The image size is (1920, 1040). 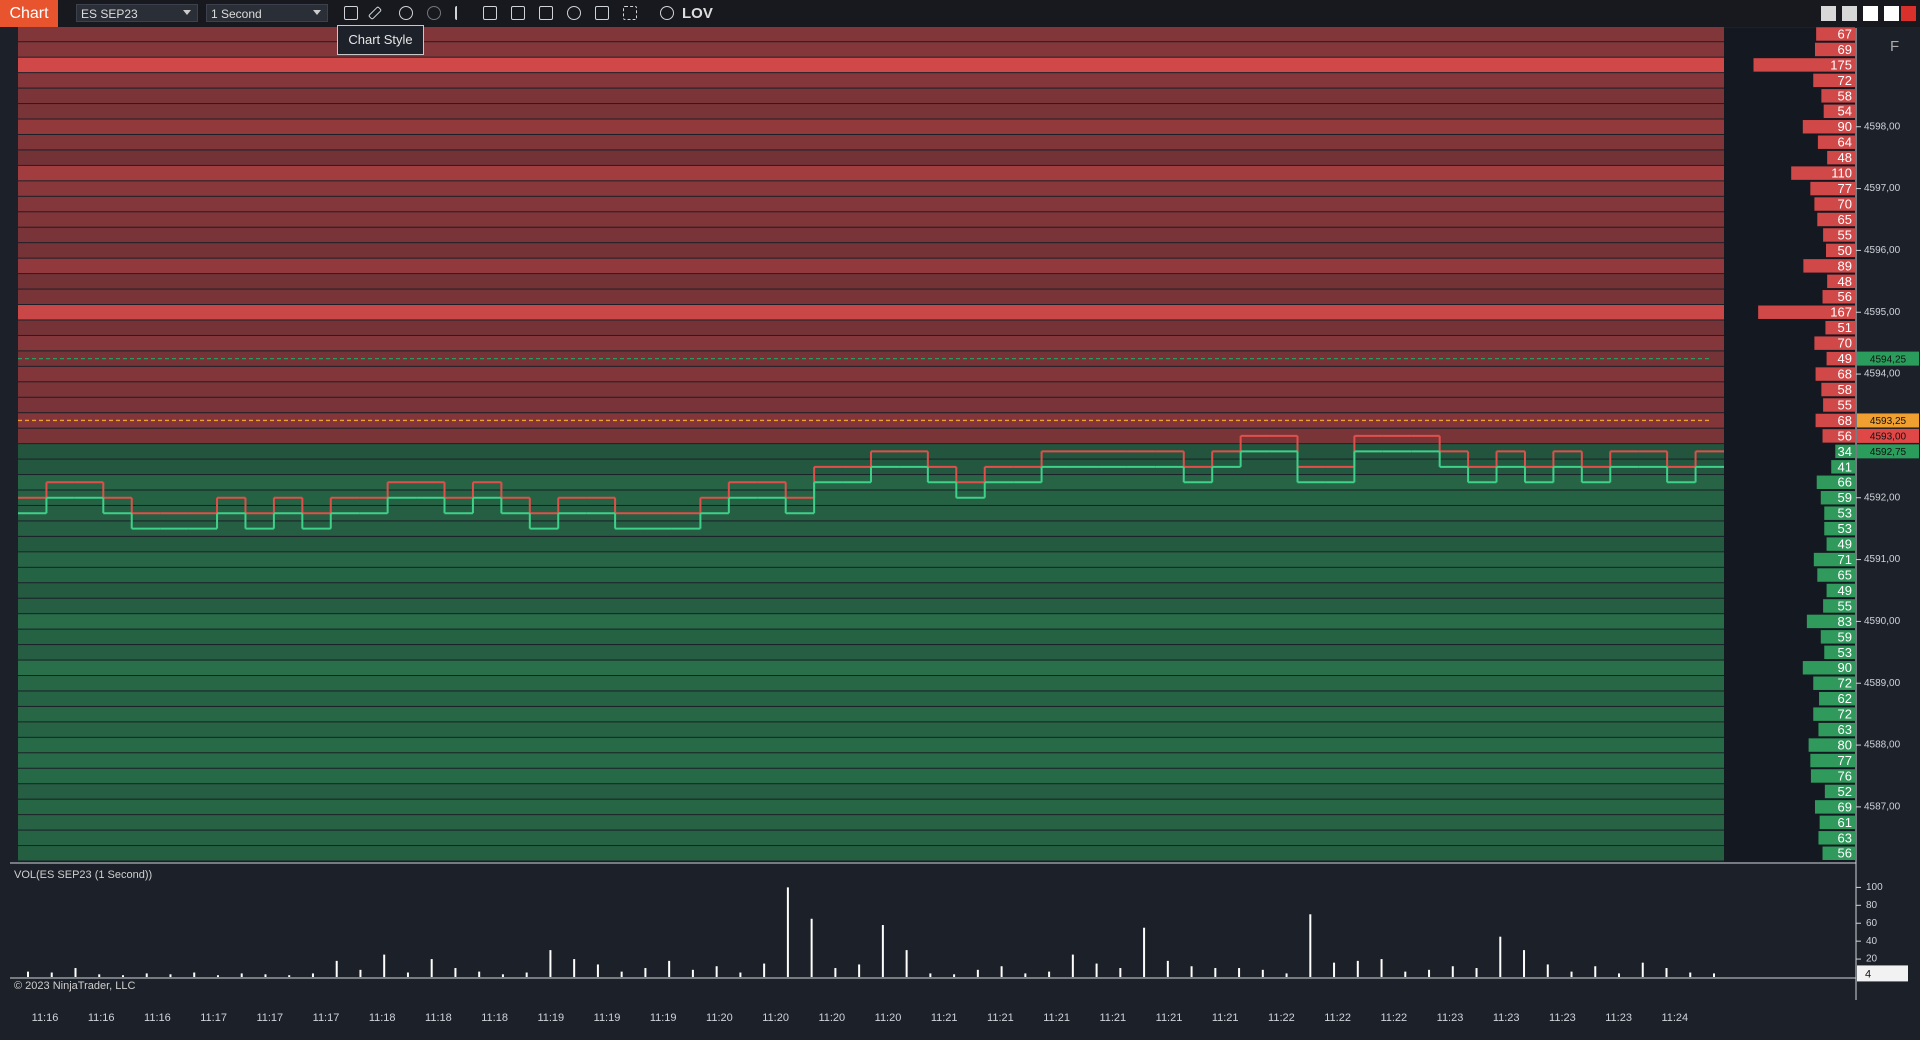 What do you see at coordinates (1845, 265) in the screenshot?
I see `ladder-volume: 89` at bounding box center [1845, 265].